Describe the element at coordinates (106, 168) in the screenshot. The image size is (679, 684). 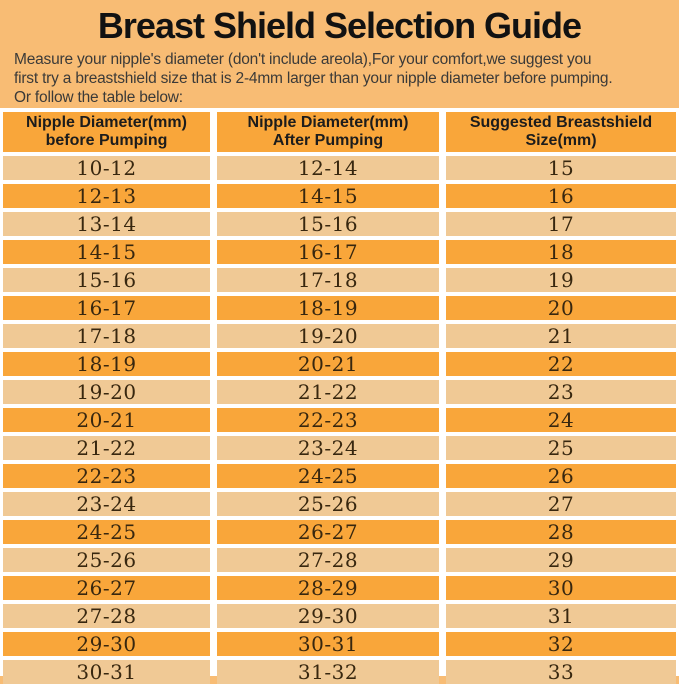
I see `table-cell: 10-12` at that location.